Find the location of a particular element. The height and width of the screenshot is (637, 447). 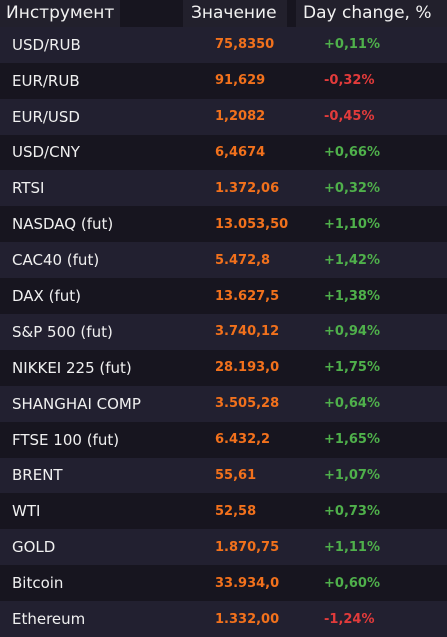

table-row: EUR/RUB 91,629 -0,32% is located at coordinates (223, 80).